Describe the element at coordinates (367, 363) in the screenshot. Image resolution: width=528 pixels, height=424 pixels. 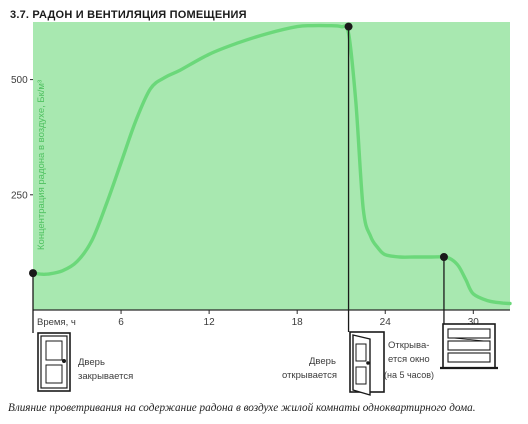
I see `door-open-icon` at that location.